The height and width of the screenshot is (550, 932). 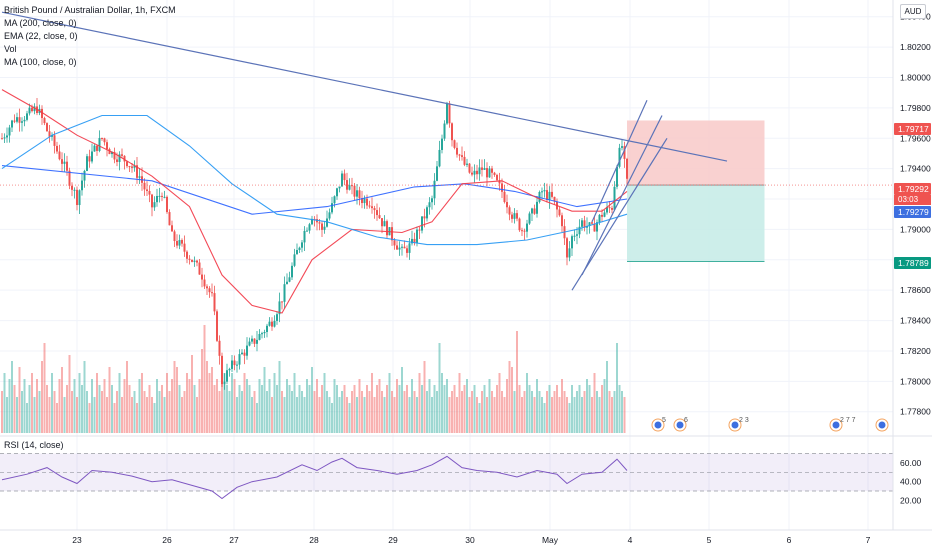 I want to click on rsi-line, so click(x=314, y=477).